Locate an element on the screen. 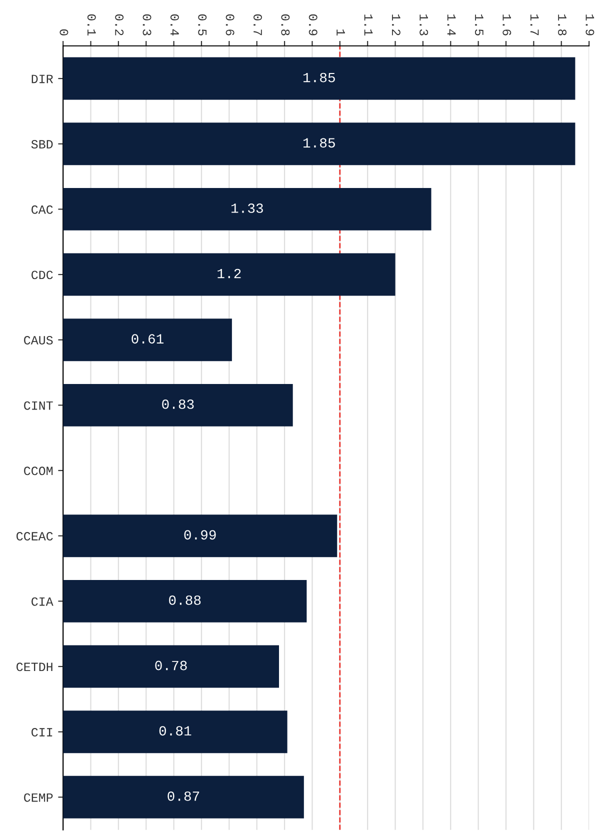  y-tick-label: CIA is located at coordinates (43, 601).